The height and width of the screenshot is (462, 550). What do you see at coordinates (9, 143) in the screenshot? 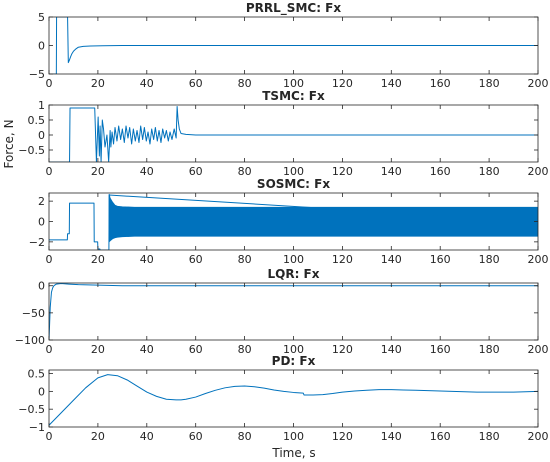
I see `y-axis-label: Force, N` at bounding box center [9, 143].